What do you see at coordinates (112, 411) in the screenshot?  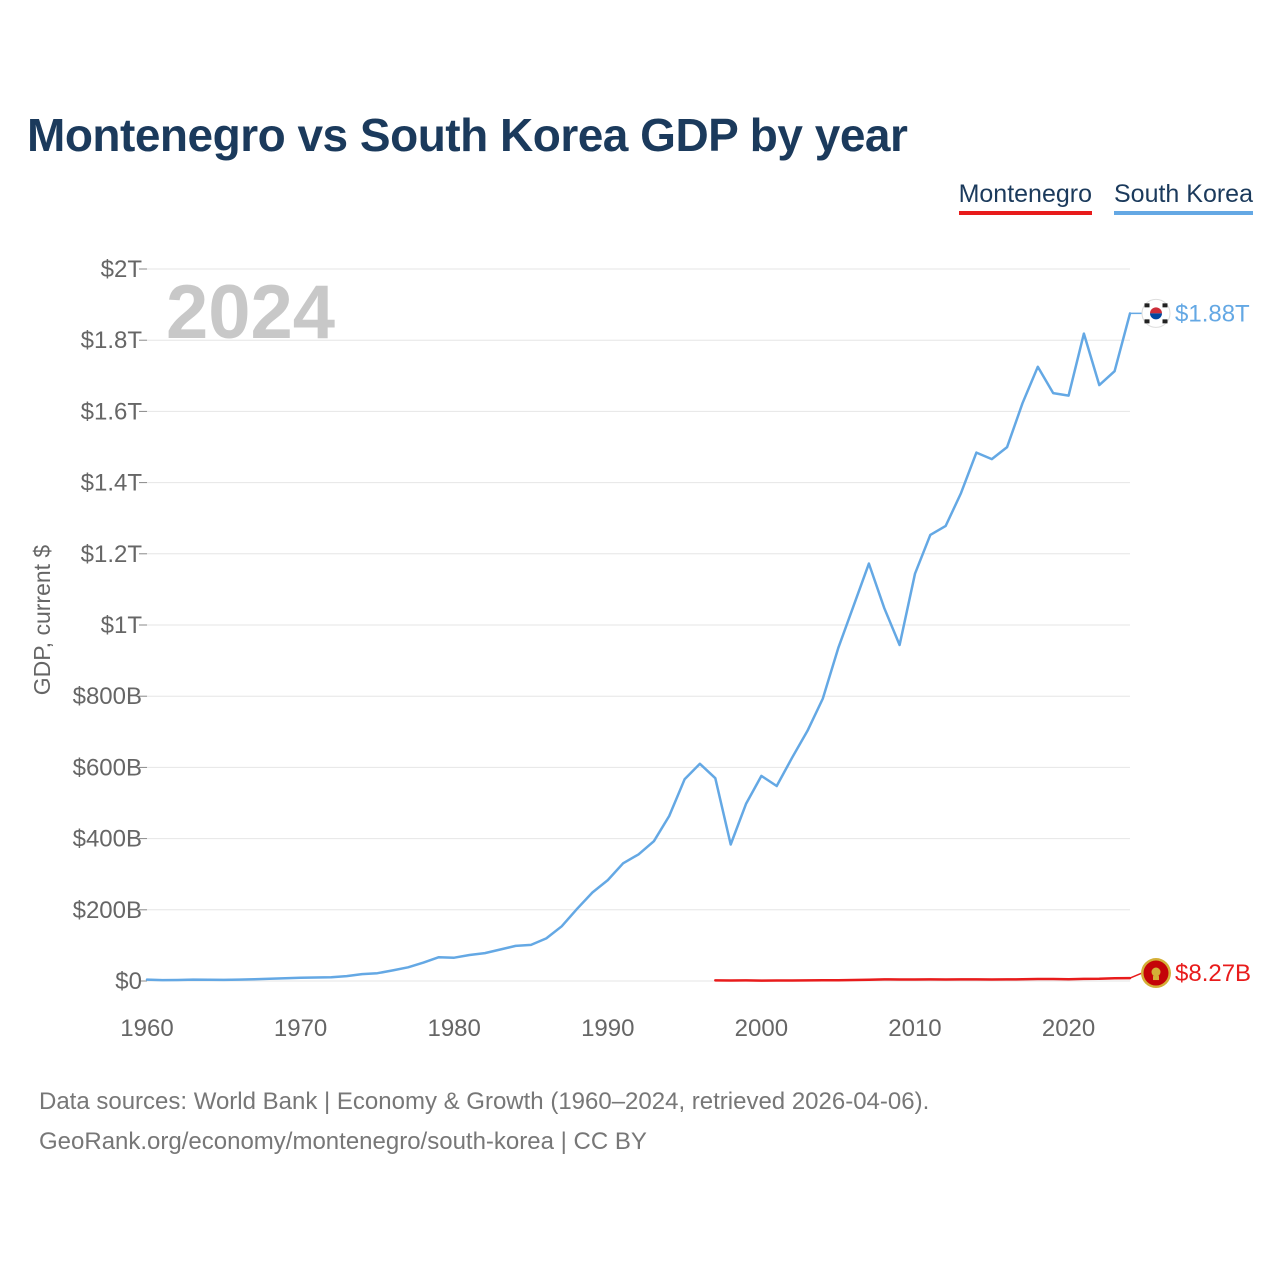 I see `y-tick-label: $1.6T` at bounding box center [112, 411].